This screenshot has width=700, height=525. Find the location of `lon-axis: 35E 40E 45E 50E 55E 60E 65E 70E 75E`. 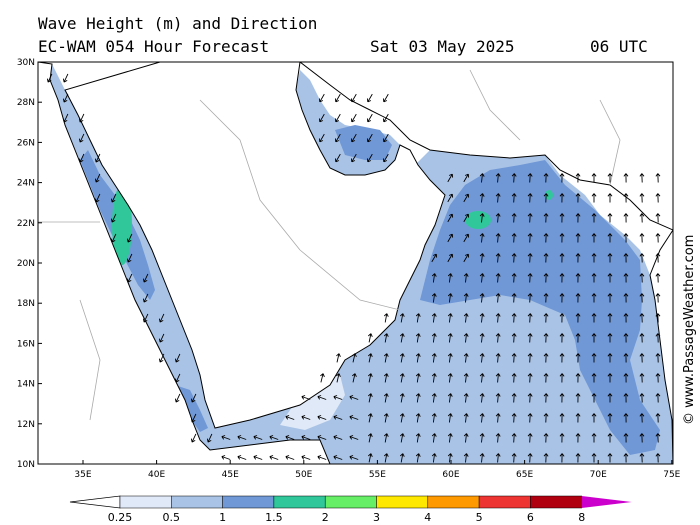

lon-axis: 35E 40E 45E 50E 55E 60E 65E 70E 75E is located at coordinates (377, 470).